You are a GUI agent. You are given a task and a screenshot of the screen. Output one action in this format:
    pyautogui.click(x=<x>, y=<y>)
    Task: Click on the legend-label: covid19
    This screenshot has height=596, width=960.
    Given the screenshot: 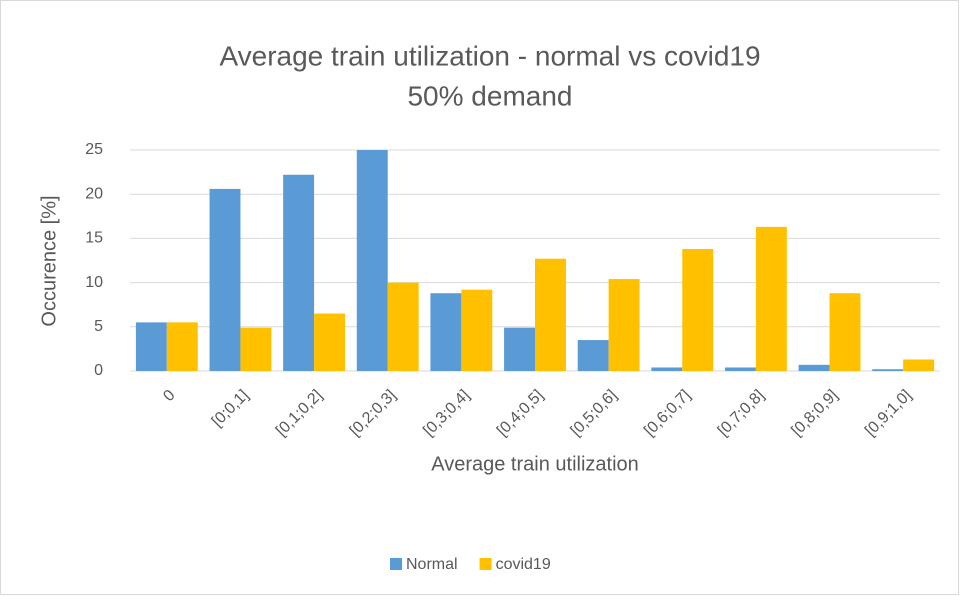 What is the action you would take?
    pyautogui.click(x=523, y=564)
    